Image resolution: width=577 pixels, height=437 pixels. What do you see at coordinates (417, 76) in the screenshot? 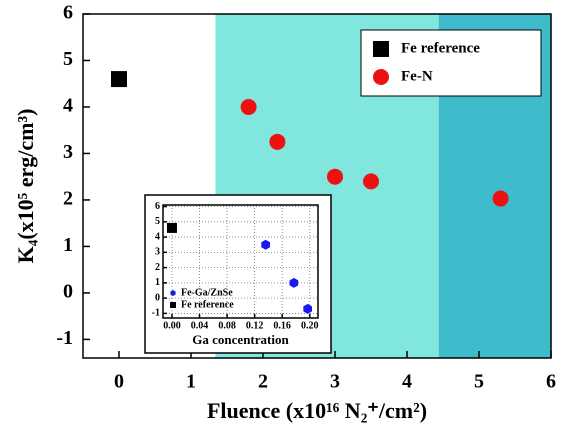
I see `legend-label: Fe-N` at bounding box center [417, 76].